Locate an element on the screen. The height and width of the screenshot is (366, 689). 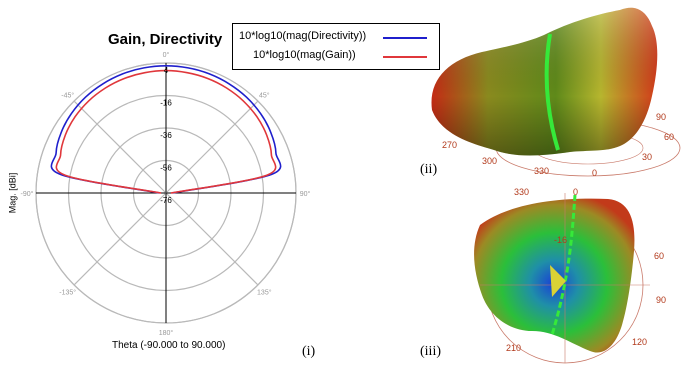
series-layer is located at coordinates (166, 129).